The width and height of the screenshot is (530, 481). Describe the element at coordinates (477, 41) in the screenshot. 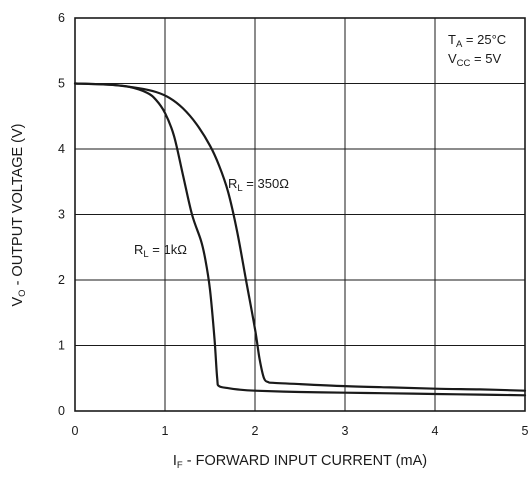

I see `condition-temperature: TA = 25°C` at that location.